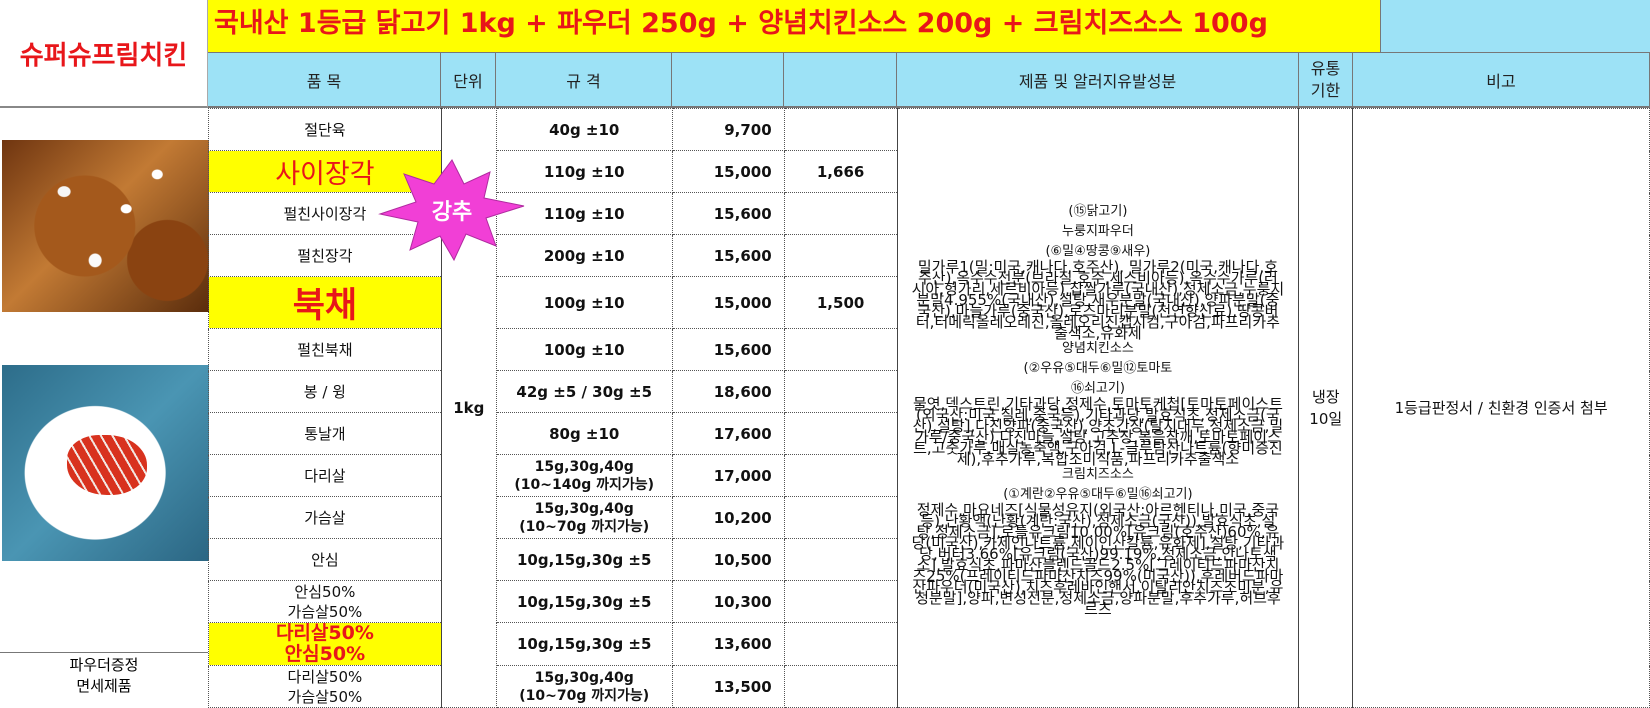  I want to click on brand-title: 슈퍼슈프림치킨, so click(104, 54).